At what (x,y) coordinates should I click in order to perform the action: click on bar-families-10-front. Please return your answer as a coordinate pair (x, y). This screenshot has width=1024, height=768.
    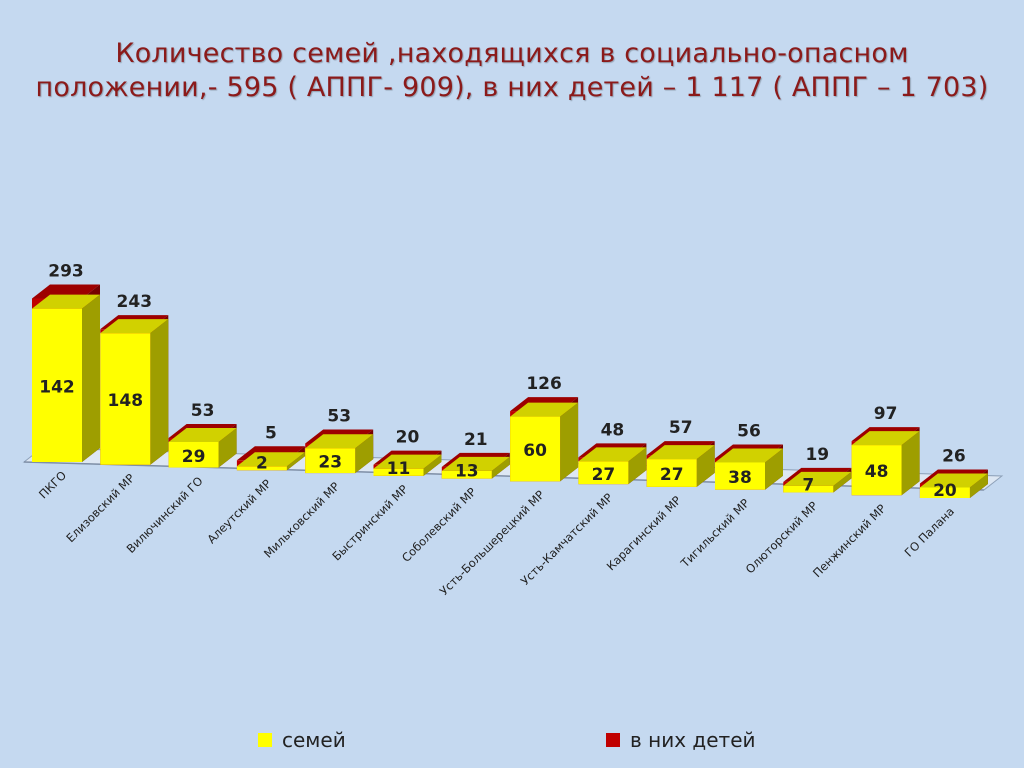
    Looking at the image, I should click on (740, 476).